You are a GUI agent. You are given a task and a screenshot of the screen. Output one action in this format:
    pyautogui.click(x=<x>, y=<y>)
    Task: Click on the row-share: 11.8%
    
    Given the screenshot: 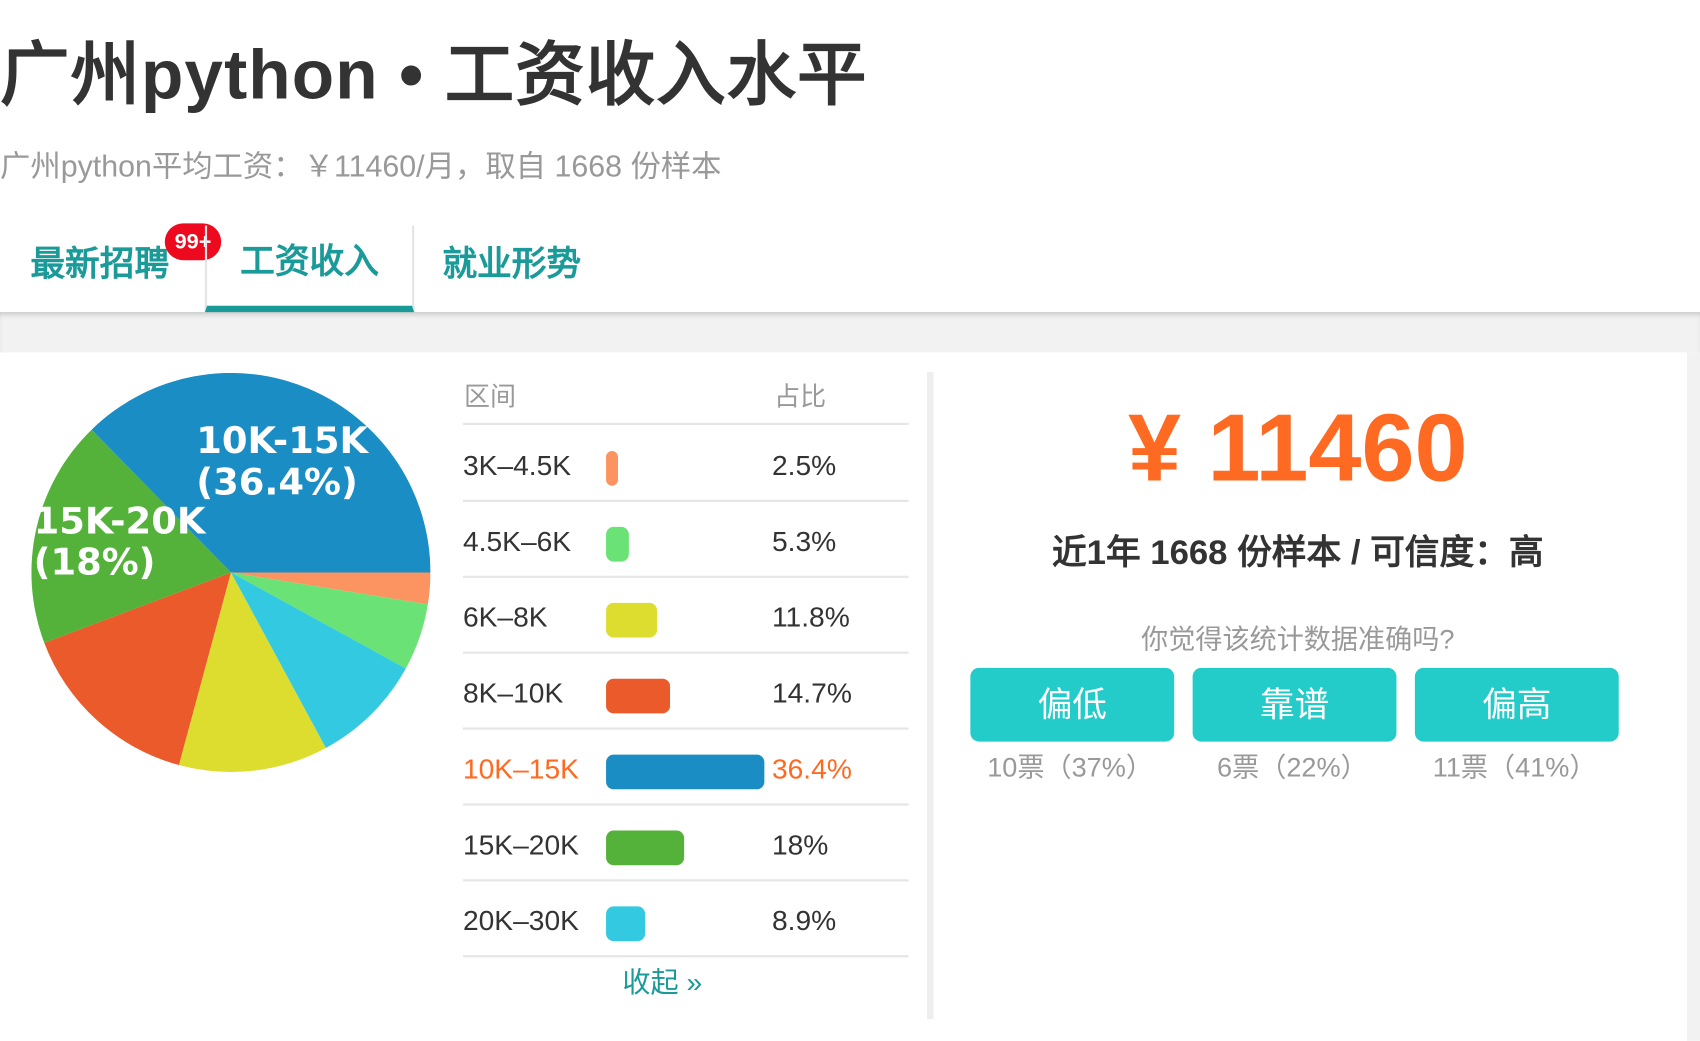 What is the action you would take?
    pyautogui.click(x=810, y=617)
    